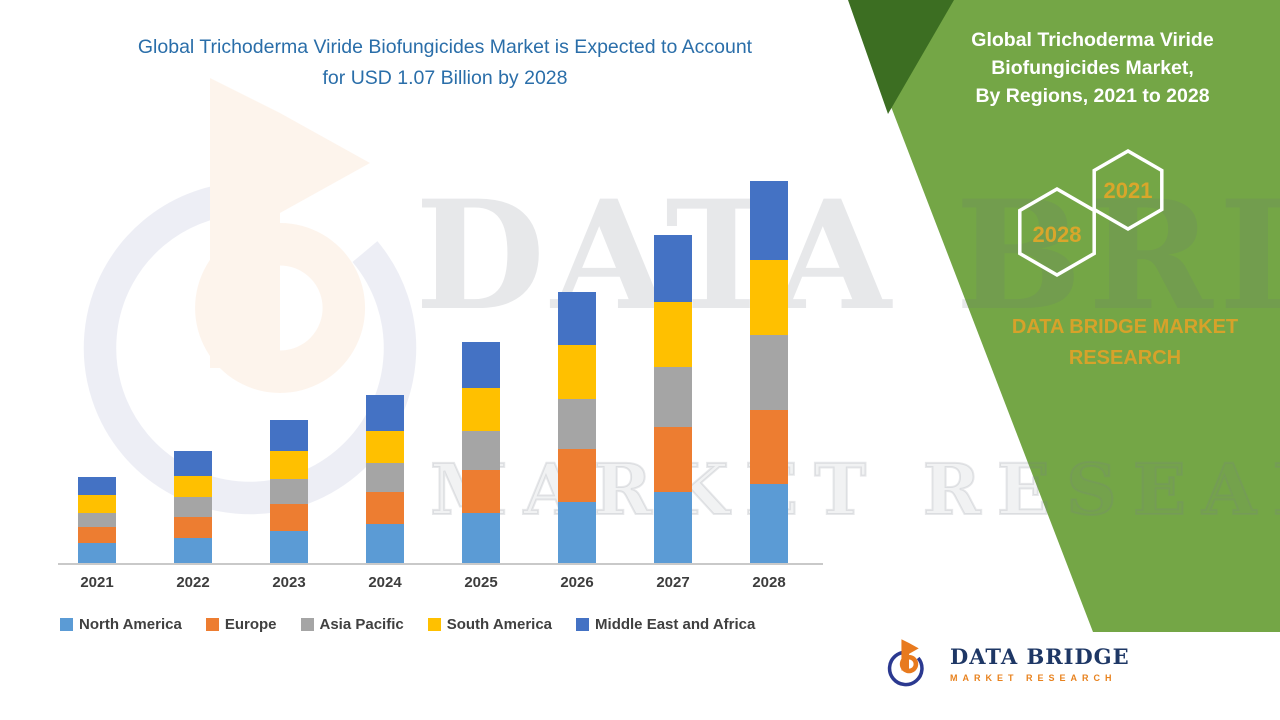 The height and width of the screenshot is (720, 1280). I want to click on legend-label: Asia Pacific, so click(361, 624).